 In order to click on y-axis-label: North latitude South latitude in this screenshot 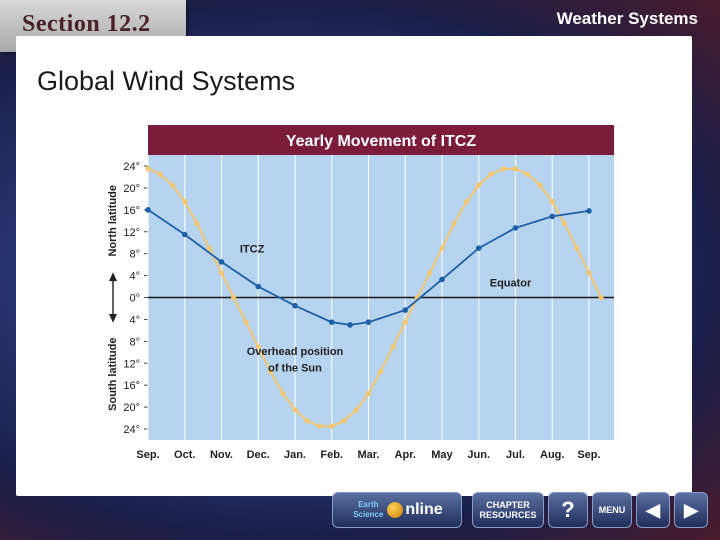, I will do `click(113, 298)`.